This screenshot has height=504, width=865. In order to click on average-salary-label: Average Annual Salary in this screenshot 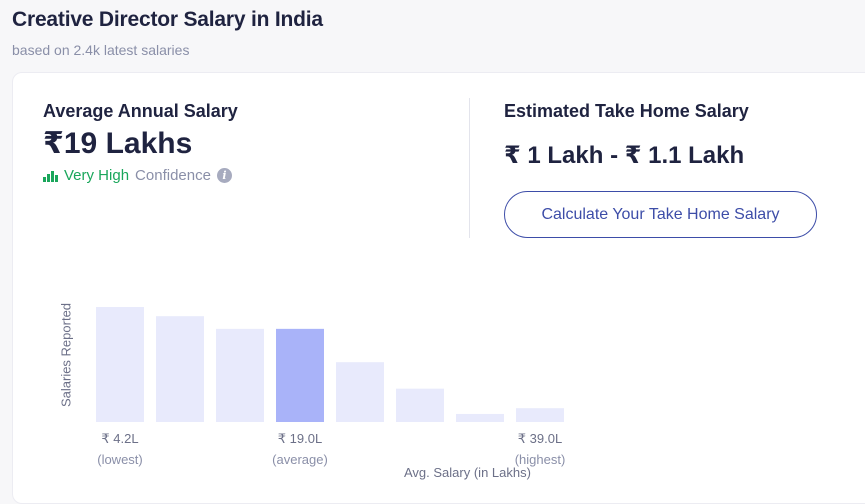, I will do `click(140, 111)`.